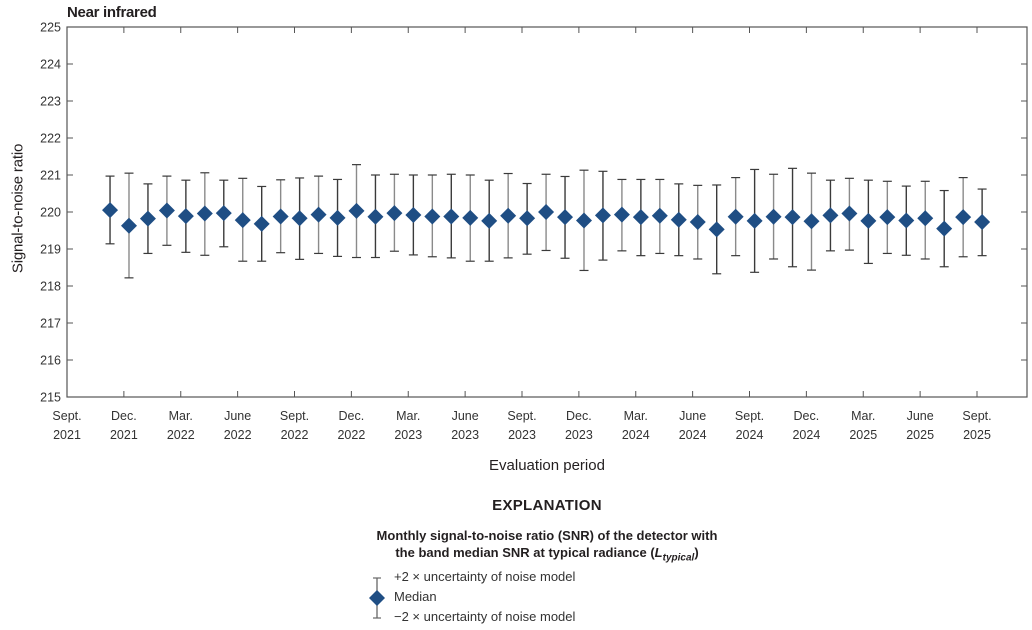 The image size is (1032, 630). Describe the element at coordinates (696, 552) in the screenshot. I see `legend-desc-suffix: )` at that location.